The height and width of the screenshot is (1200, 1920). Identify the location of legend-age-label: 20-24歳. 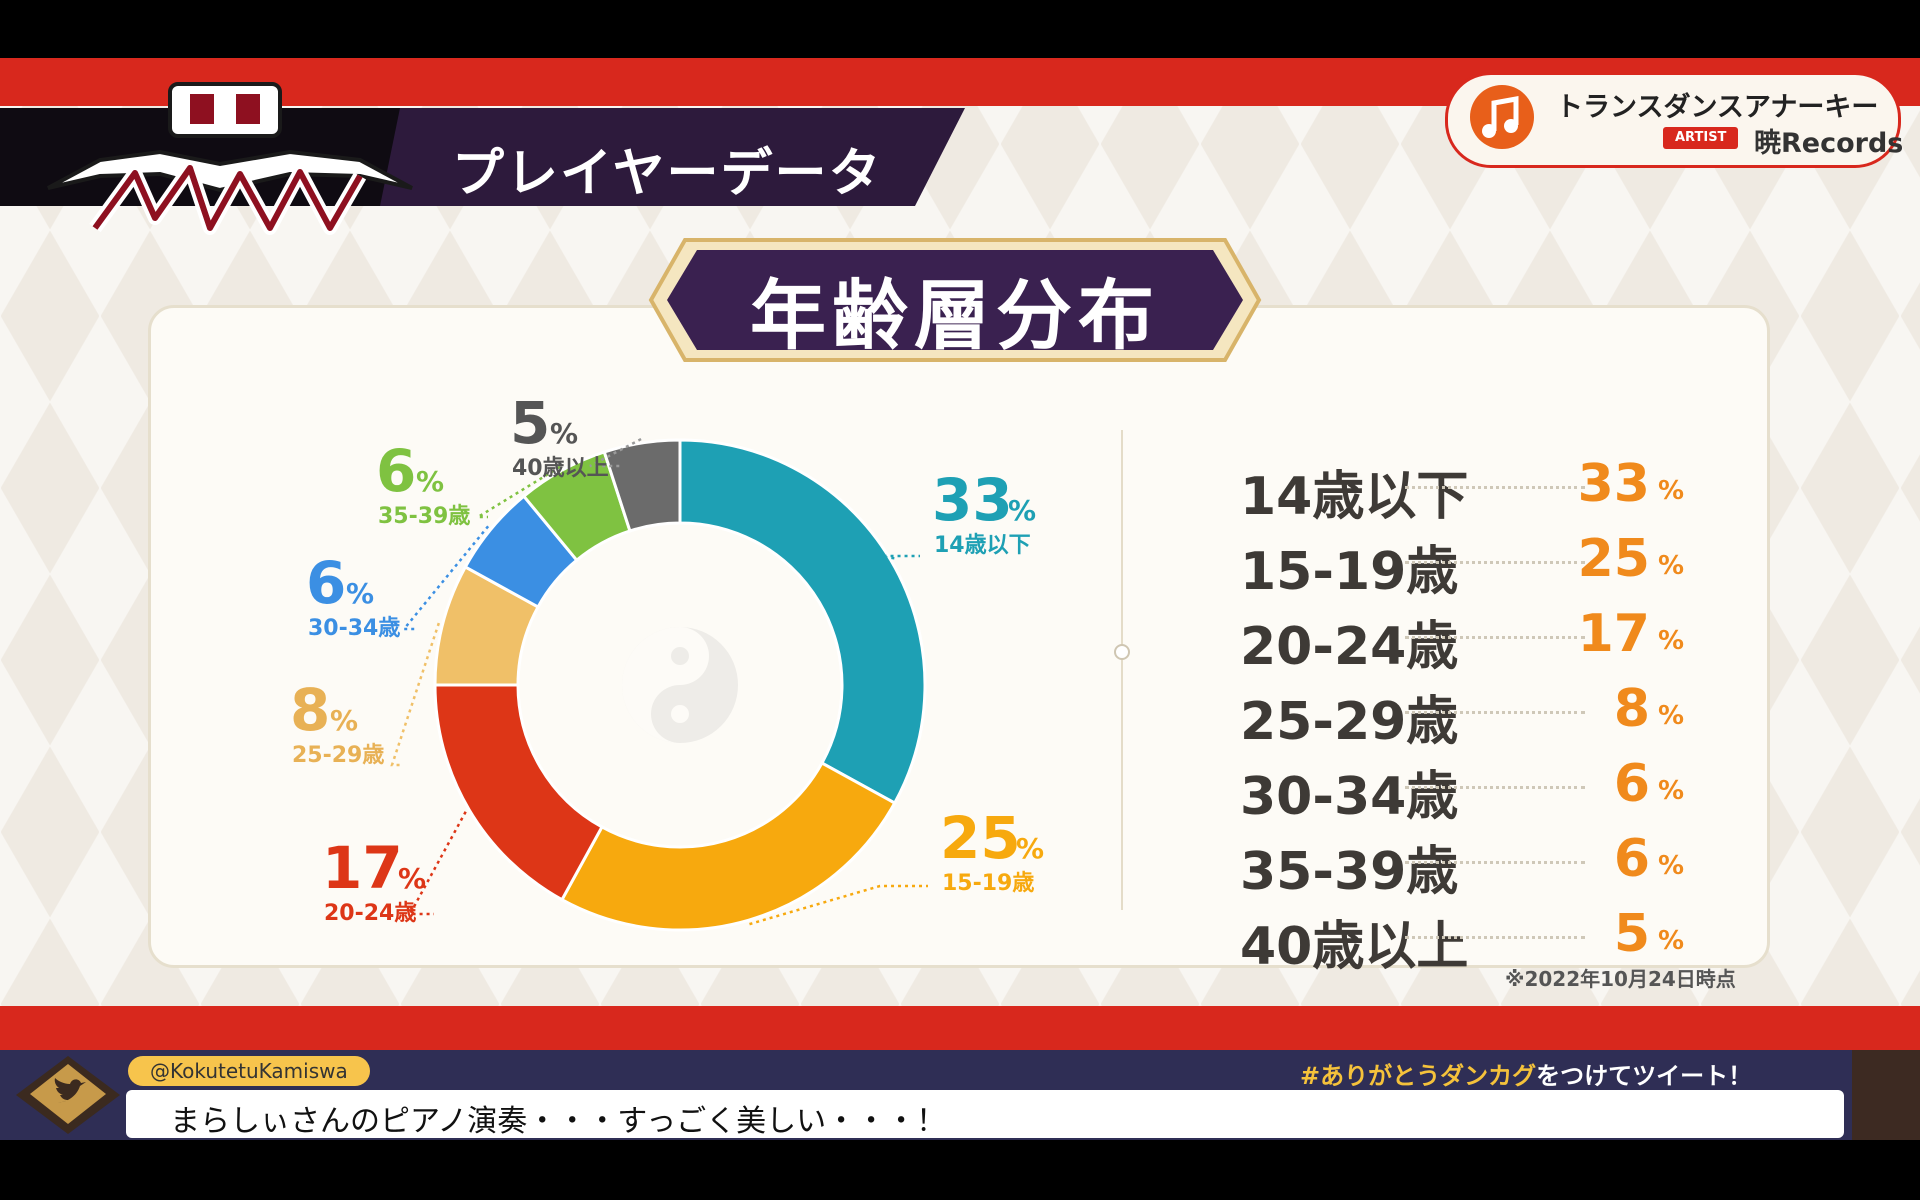
(1349, 647).